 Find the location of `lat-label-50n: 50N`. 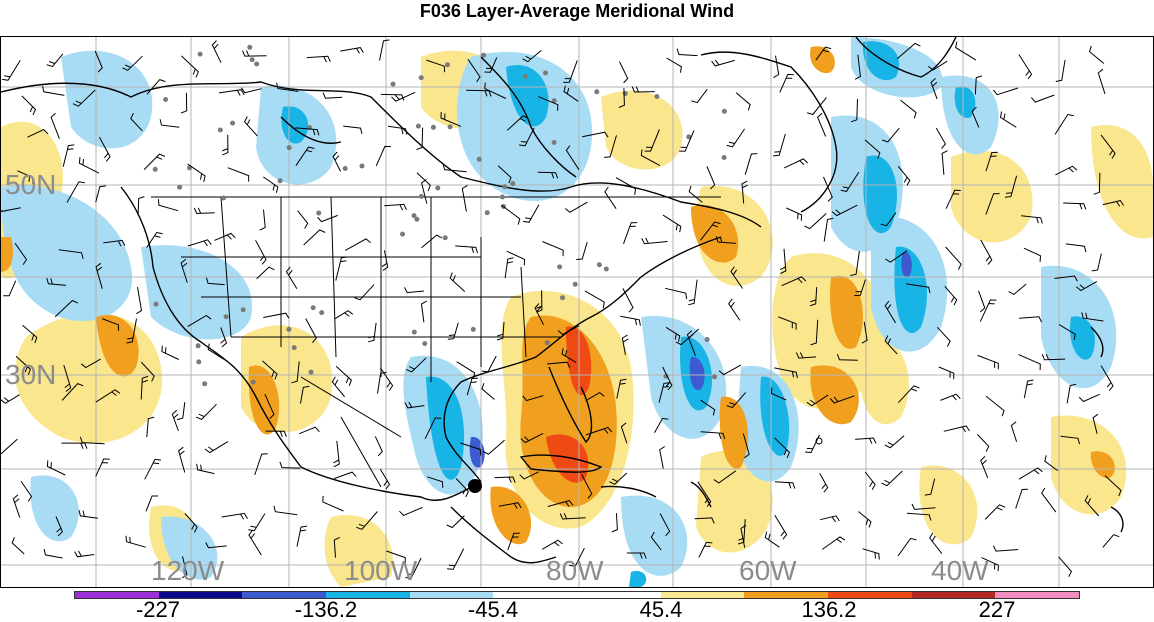

lat-label-50n: 50N is located at coordinates (31, 184).